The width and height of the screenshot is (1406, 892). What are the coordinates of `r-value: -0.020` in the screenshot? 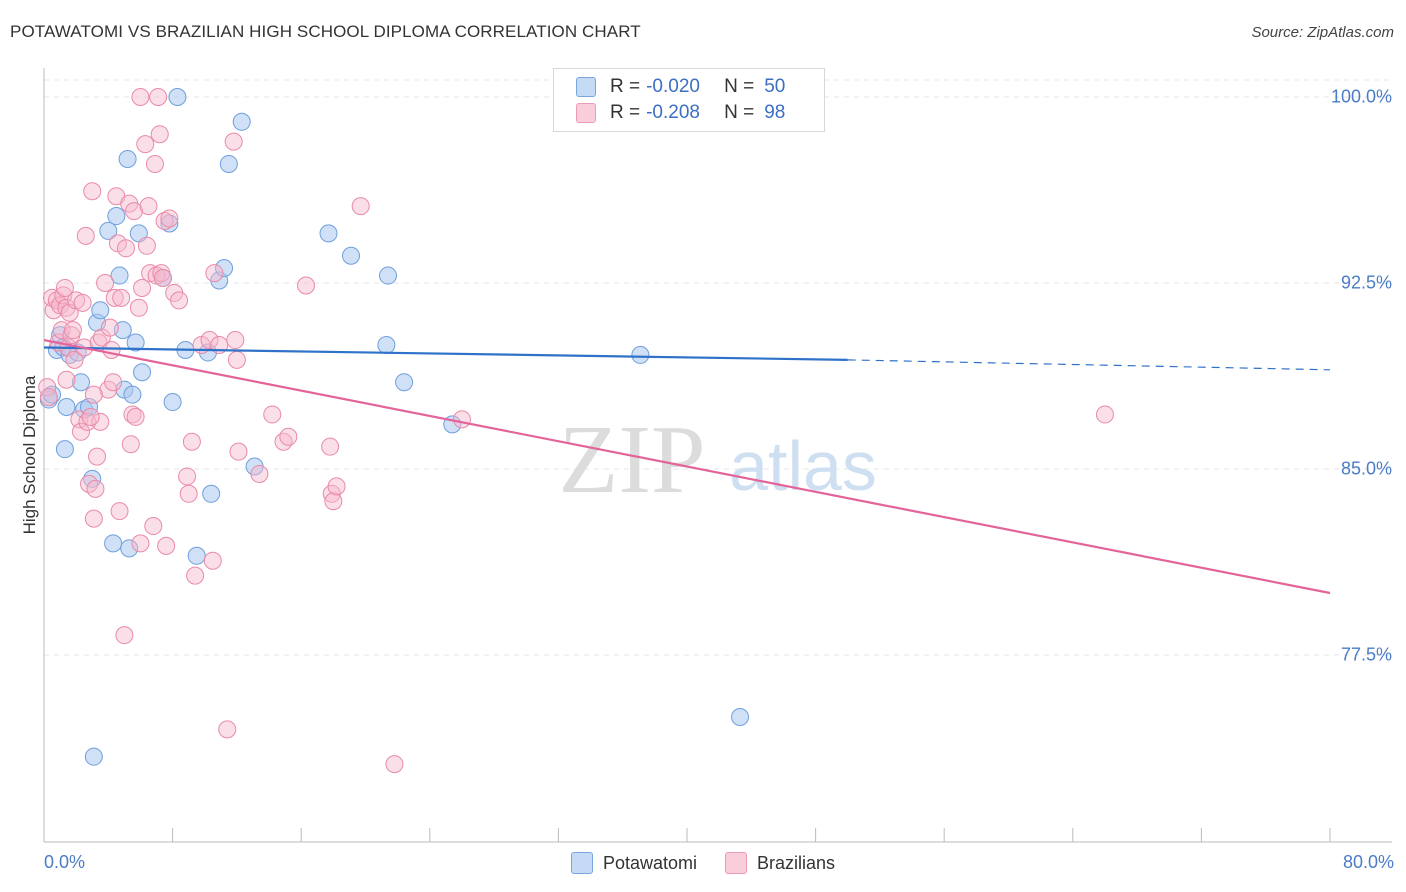 It's located at (673, 86).